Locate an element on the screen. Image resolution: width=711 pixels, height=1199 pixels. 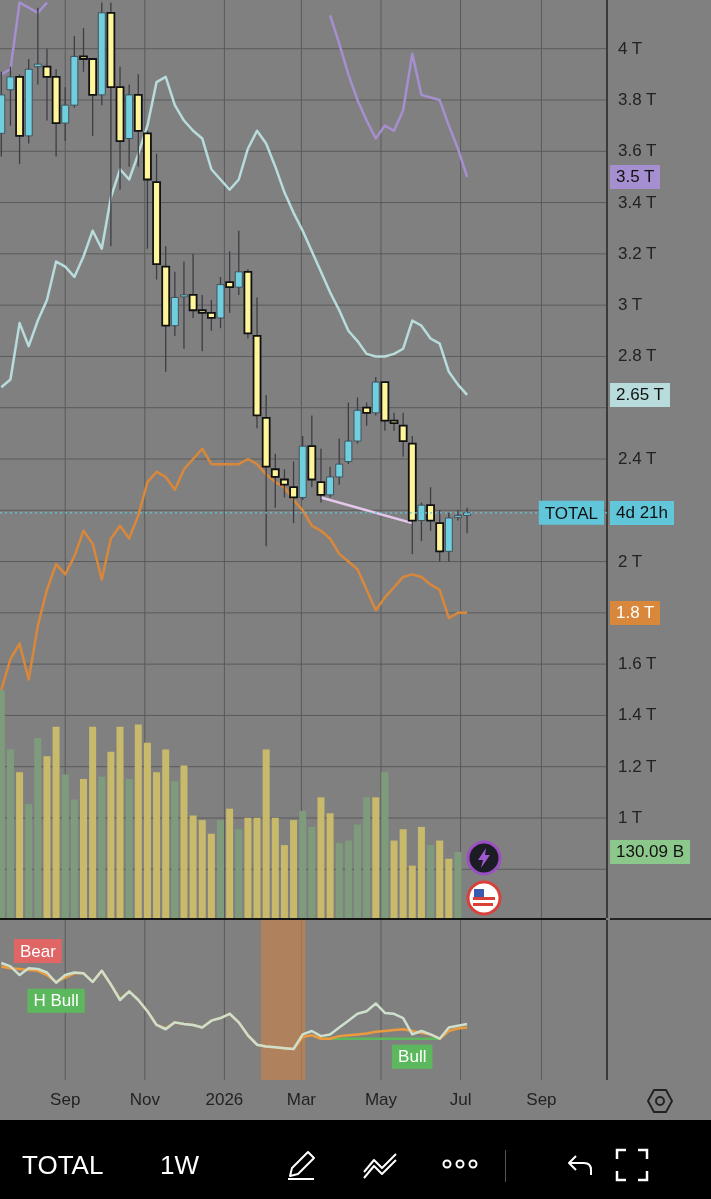
y-tick-label: 3.2 T is located at coordinates (637, 253).